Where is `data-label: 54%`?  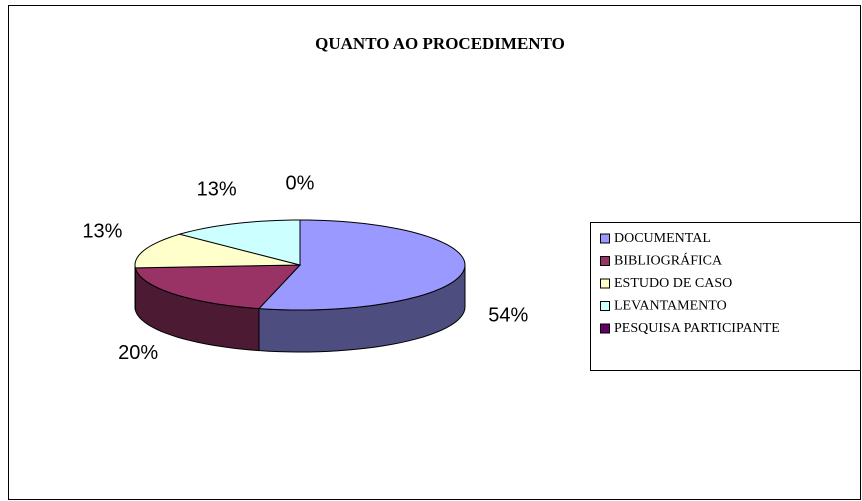
data-label: 54% is located at coordinates (508, 315).